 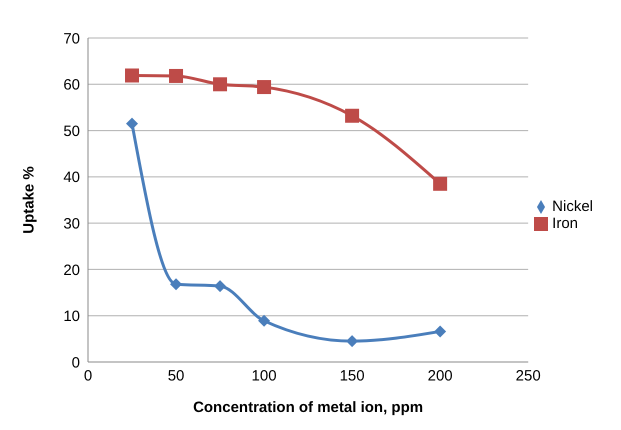 What do you see at coordinates (440, 376) in the screenshot?
I see `x-tick-label: 200` at bounding box center [440, 376].